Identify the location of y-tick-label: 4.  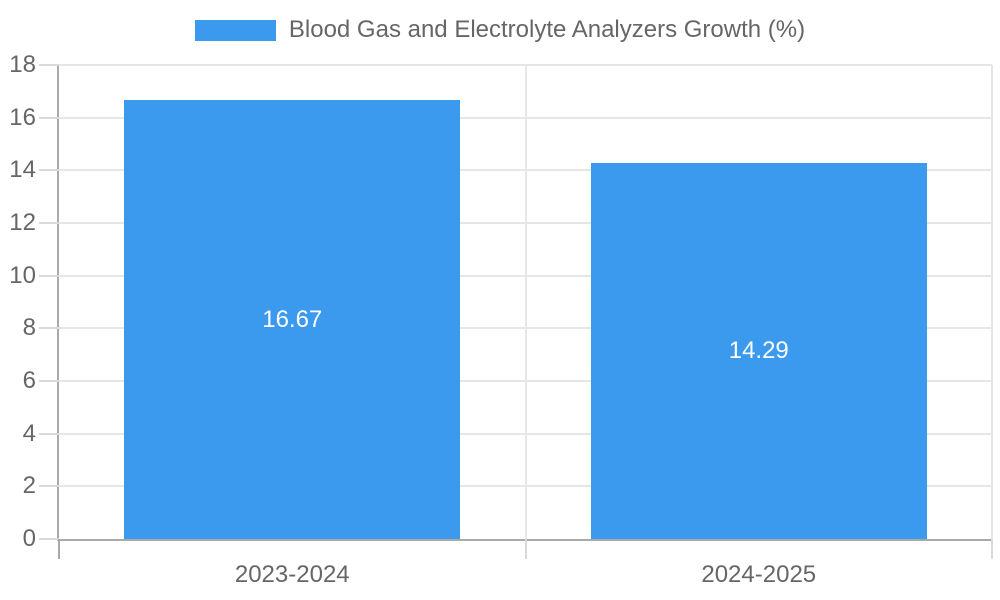
(29, 433).